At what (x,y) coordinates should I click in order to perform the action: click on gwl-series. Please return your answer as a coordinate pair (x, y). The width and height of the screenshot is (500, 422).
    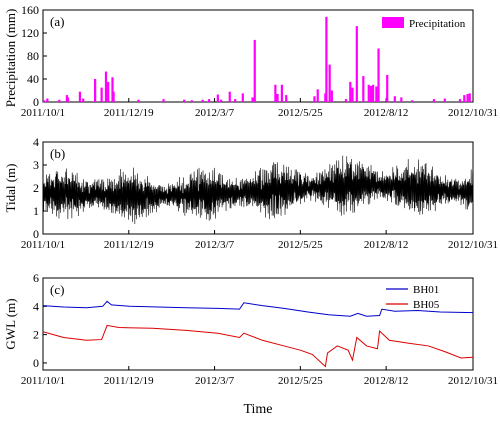
    Looking at the image, I should click on (258, 334).